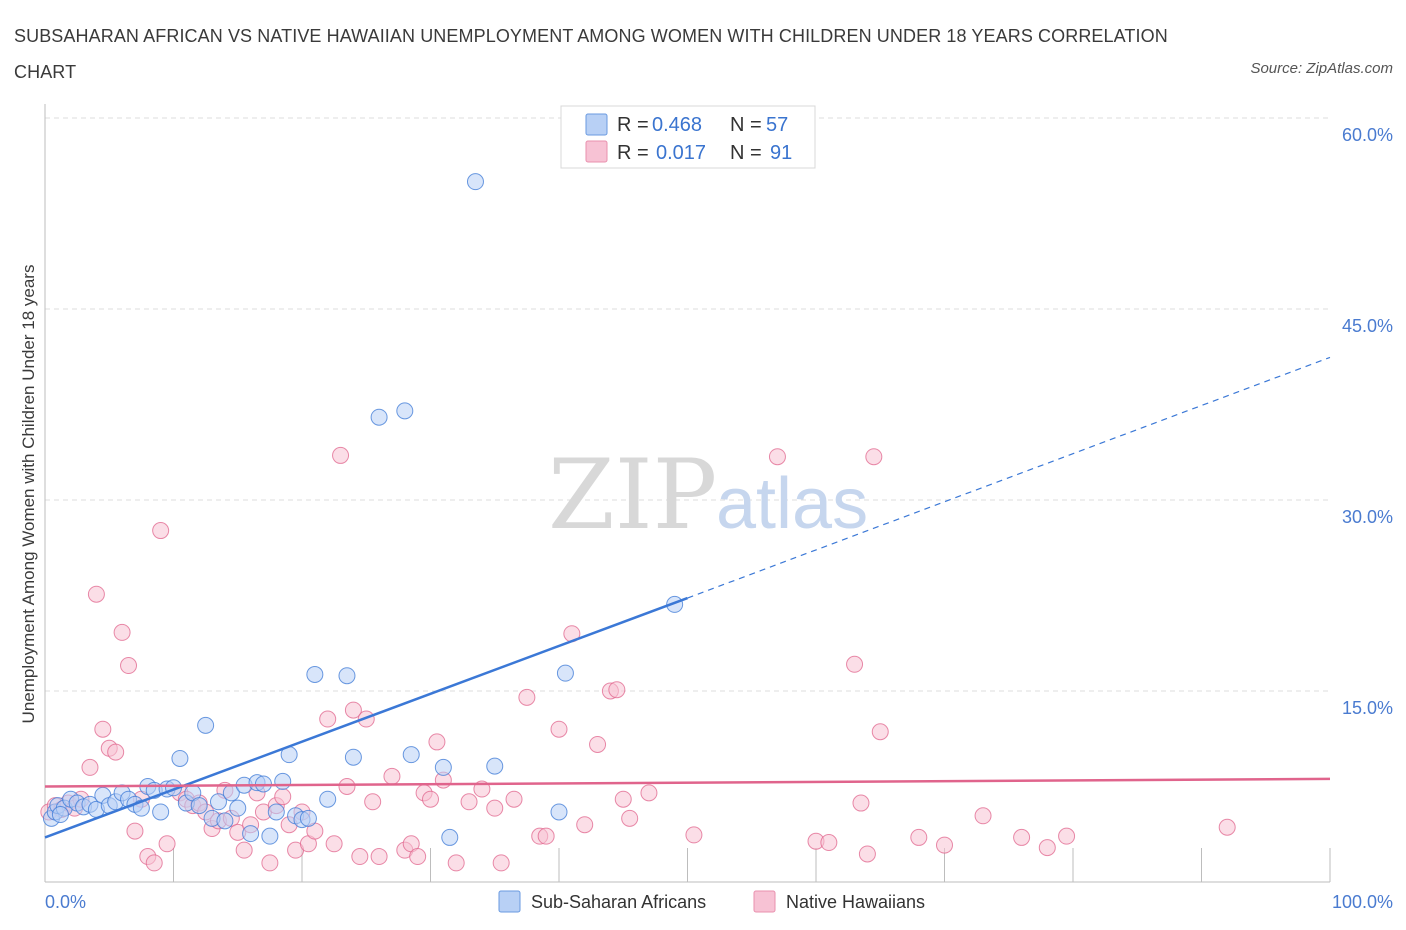 This screenshot has height=930, width=1406. What do you see at coordinates (366, 717) in the screenshot?
I see `trend-line-blue` at bounding box center [366, 717].